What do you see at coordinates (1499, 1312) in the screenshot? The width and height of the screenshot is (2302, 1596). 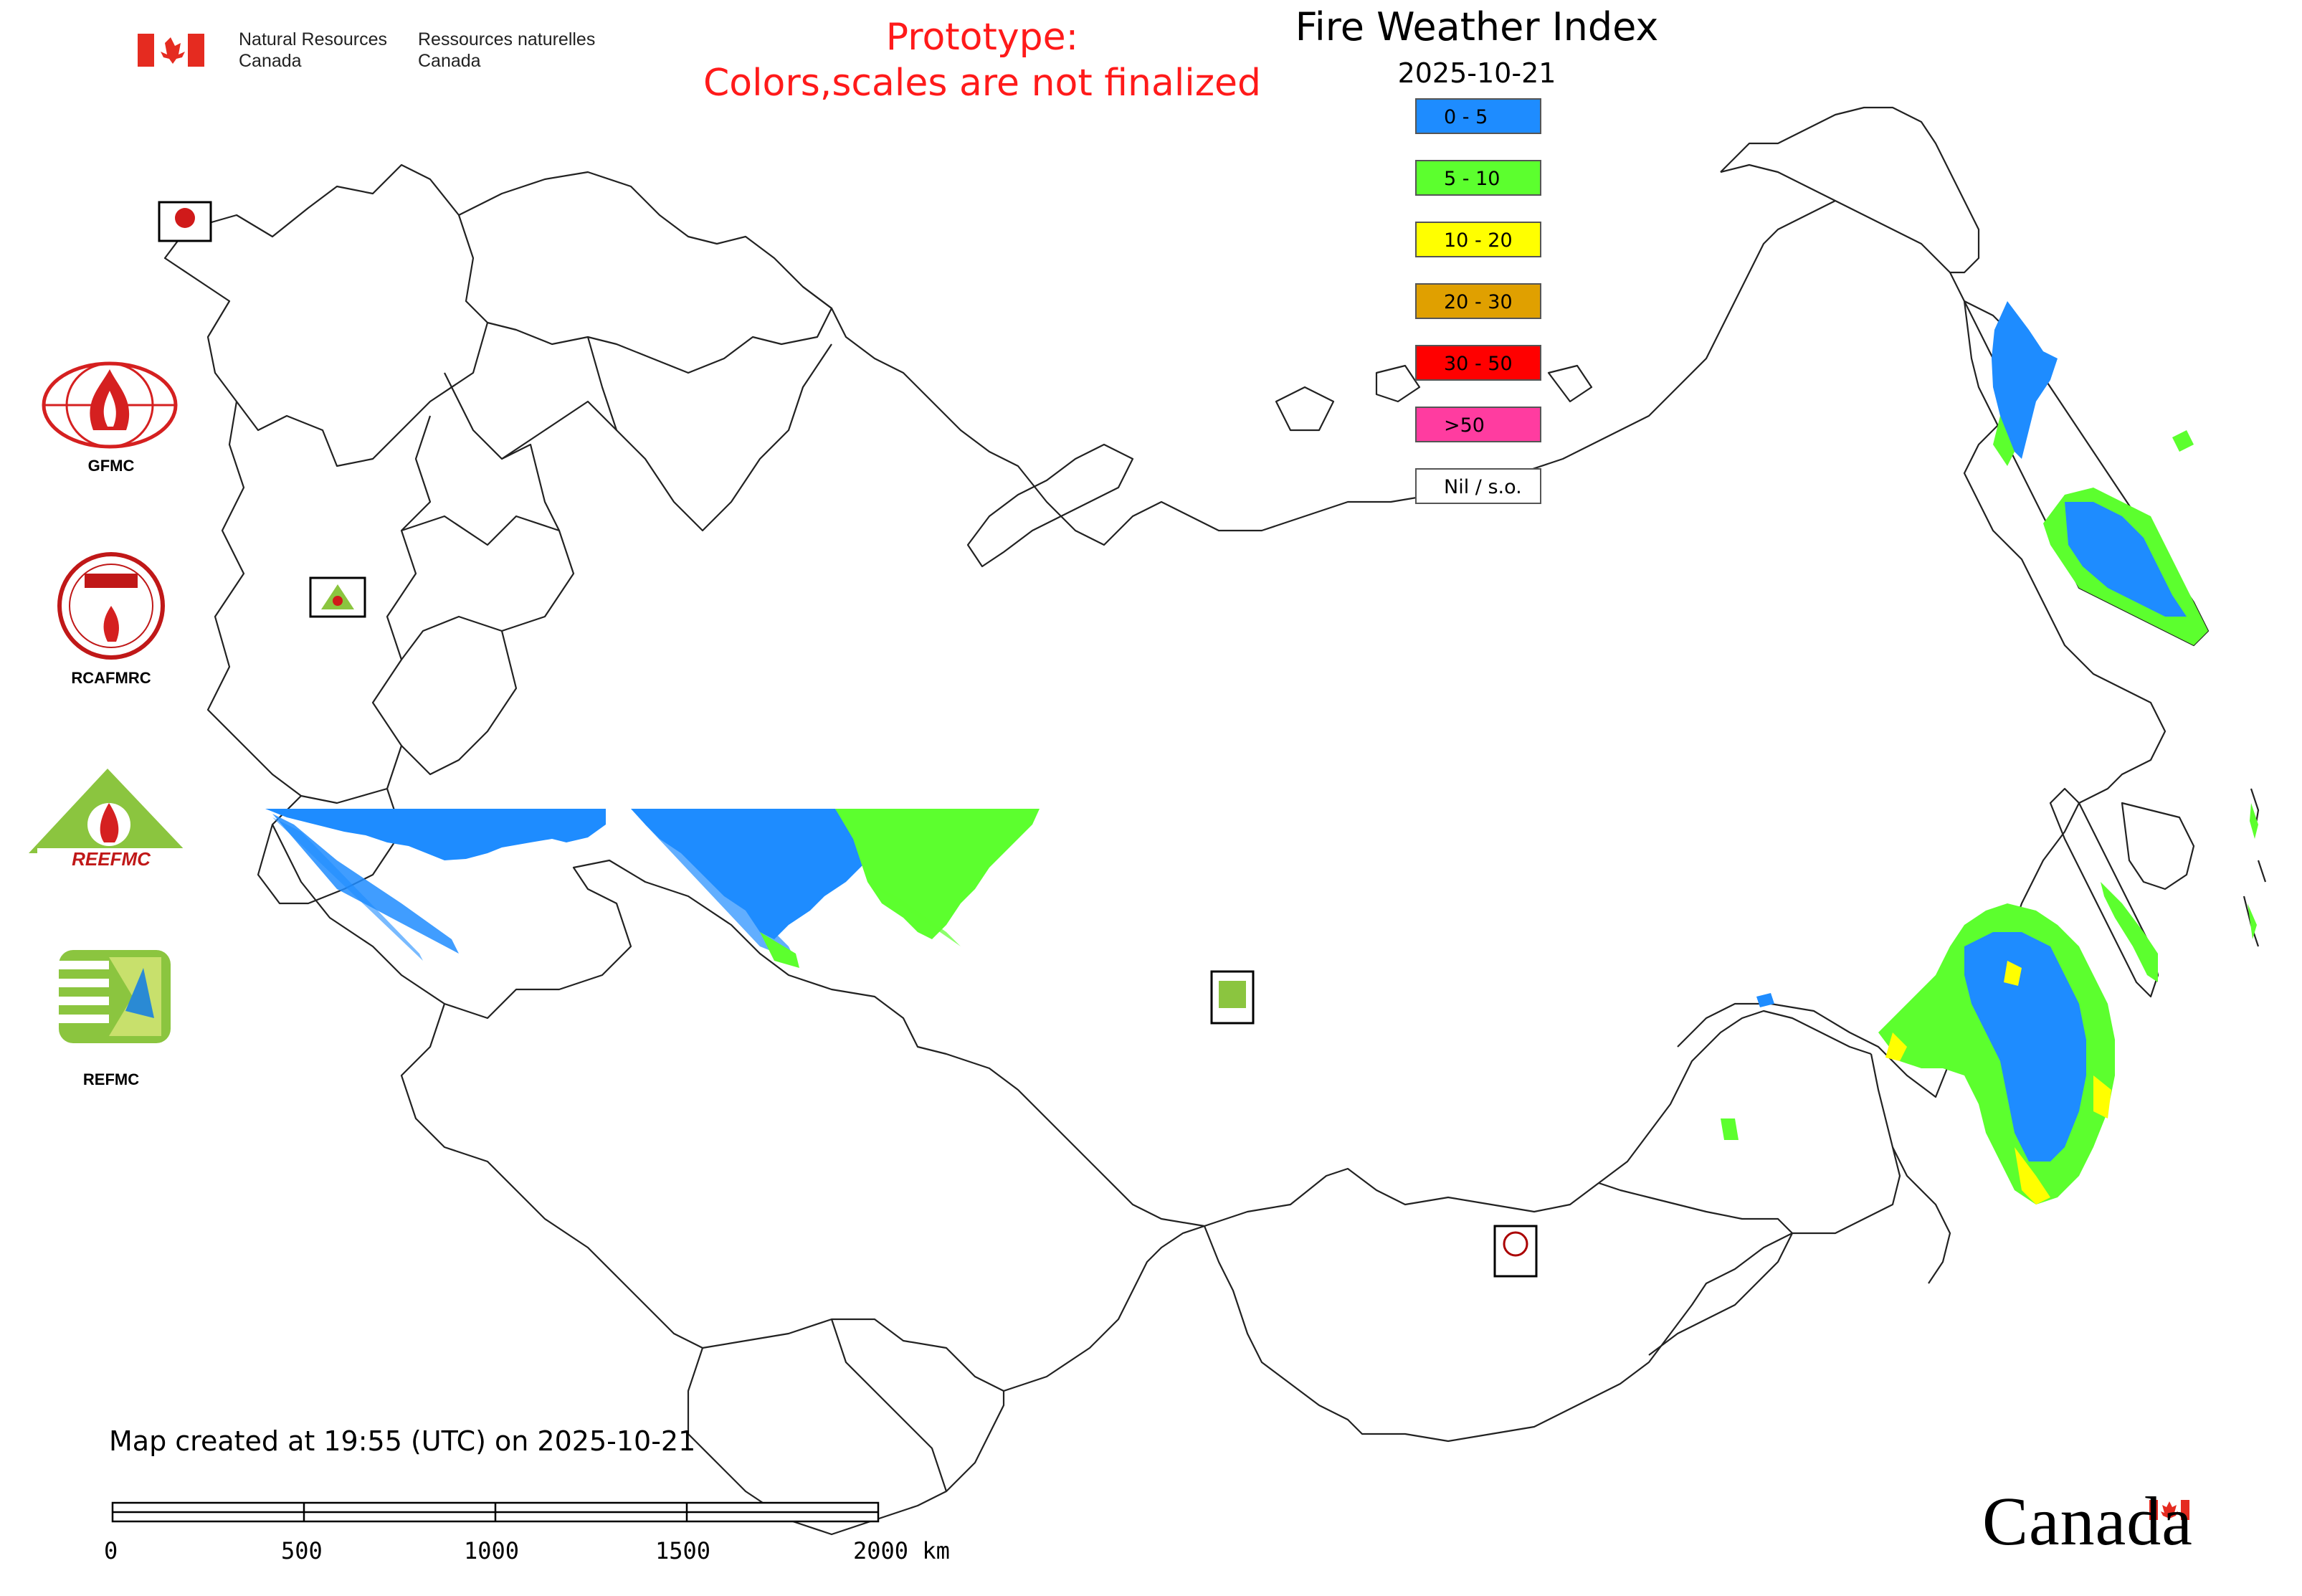 I see `mongolia-border` at bounding box center [1499, 1312].